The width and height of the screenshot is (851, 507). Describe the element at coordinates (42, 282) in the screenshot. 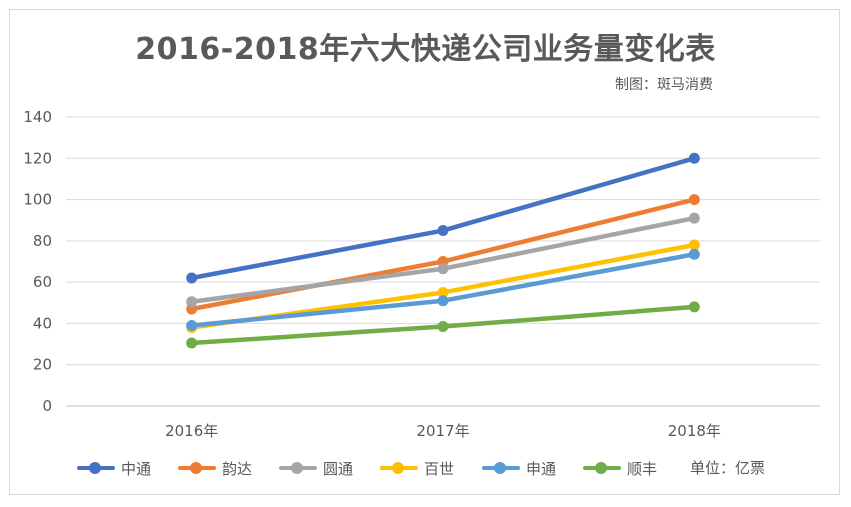

I see `y-tick-label: 60` at that location.